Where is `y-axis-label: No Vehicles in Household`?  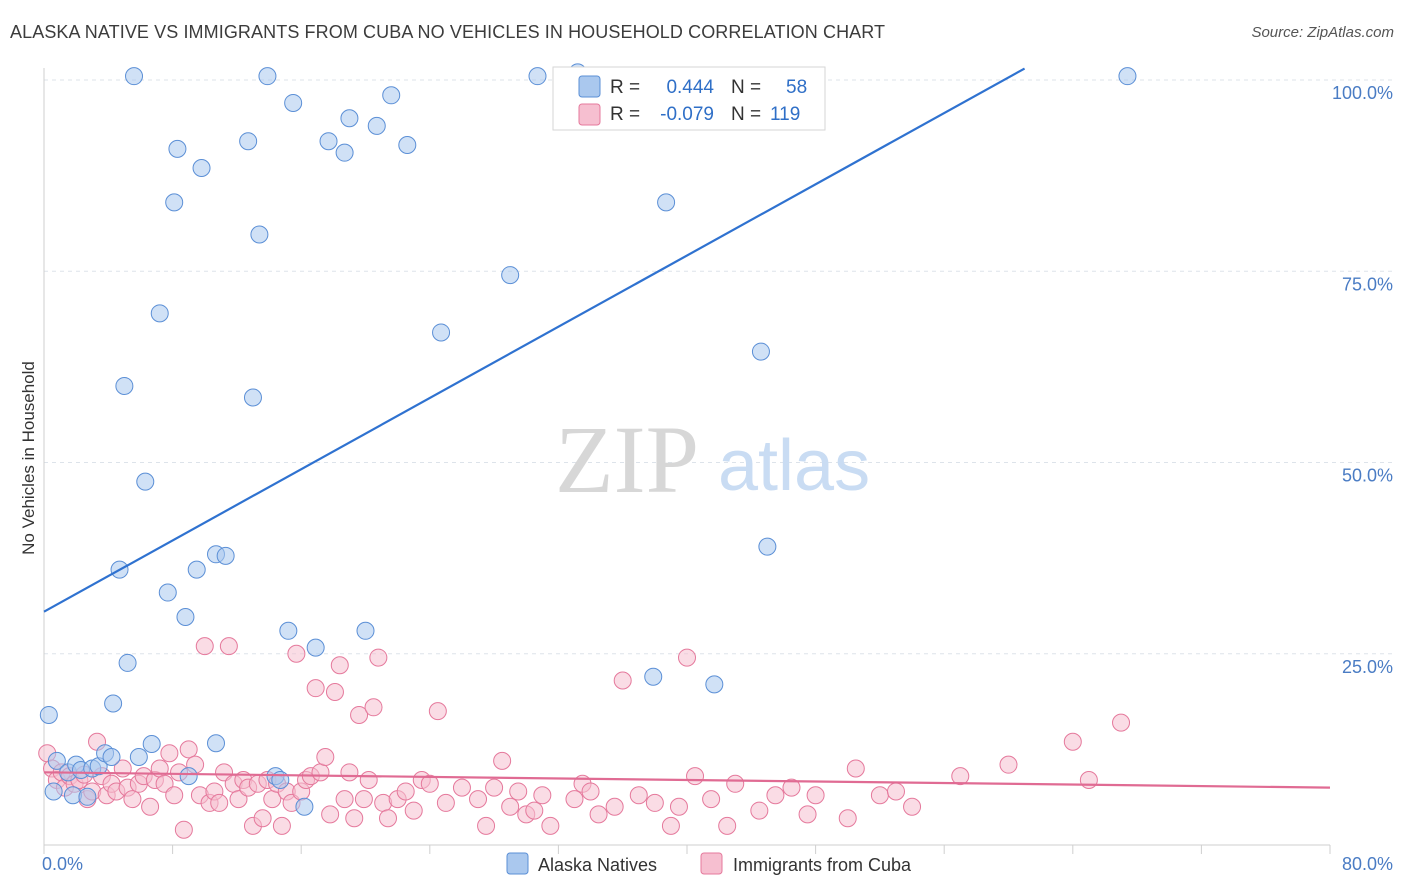
y-axis-label: No Vehicles in Household is located at coordinates (28, 458).